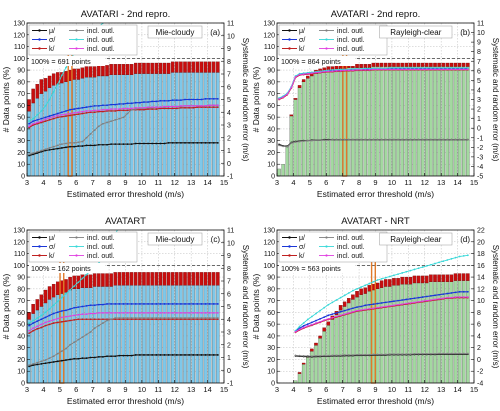  What do you see at coordinates (61, 61) in the screenshot?
I see `hundred-percent-note: 100% = 691 points` at bounding box center [61, 61].